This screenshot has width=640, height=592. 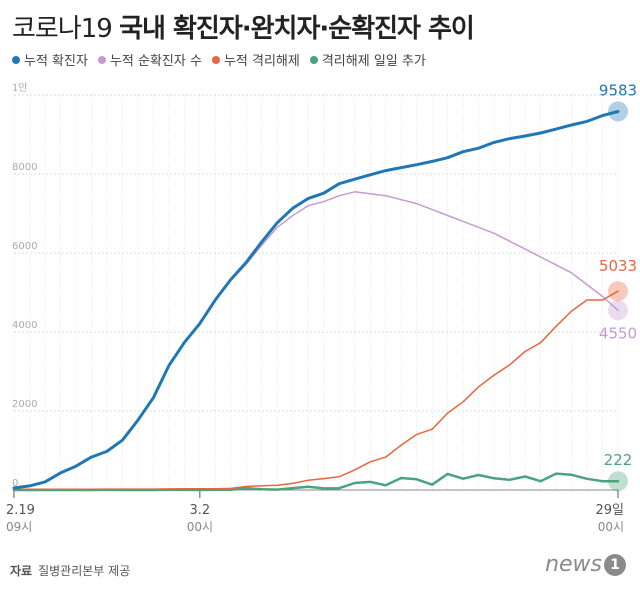 I want to click on y-tick-label: 4000, so click(x=24, y=325).